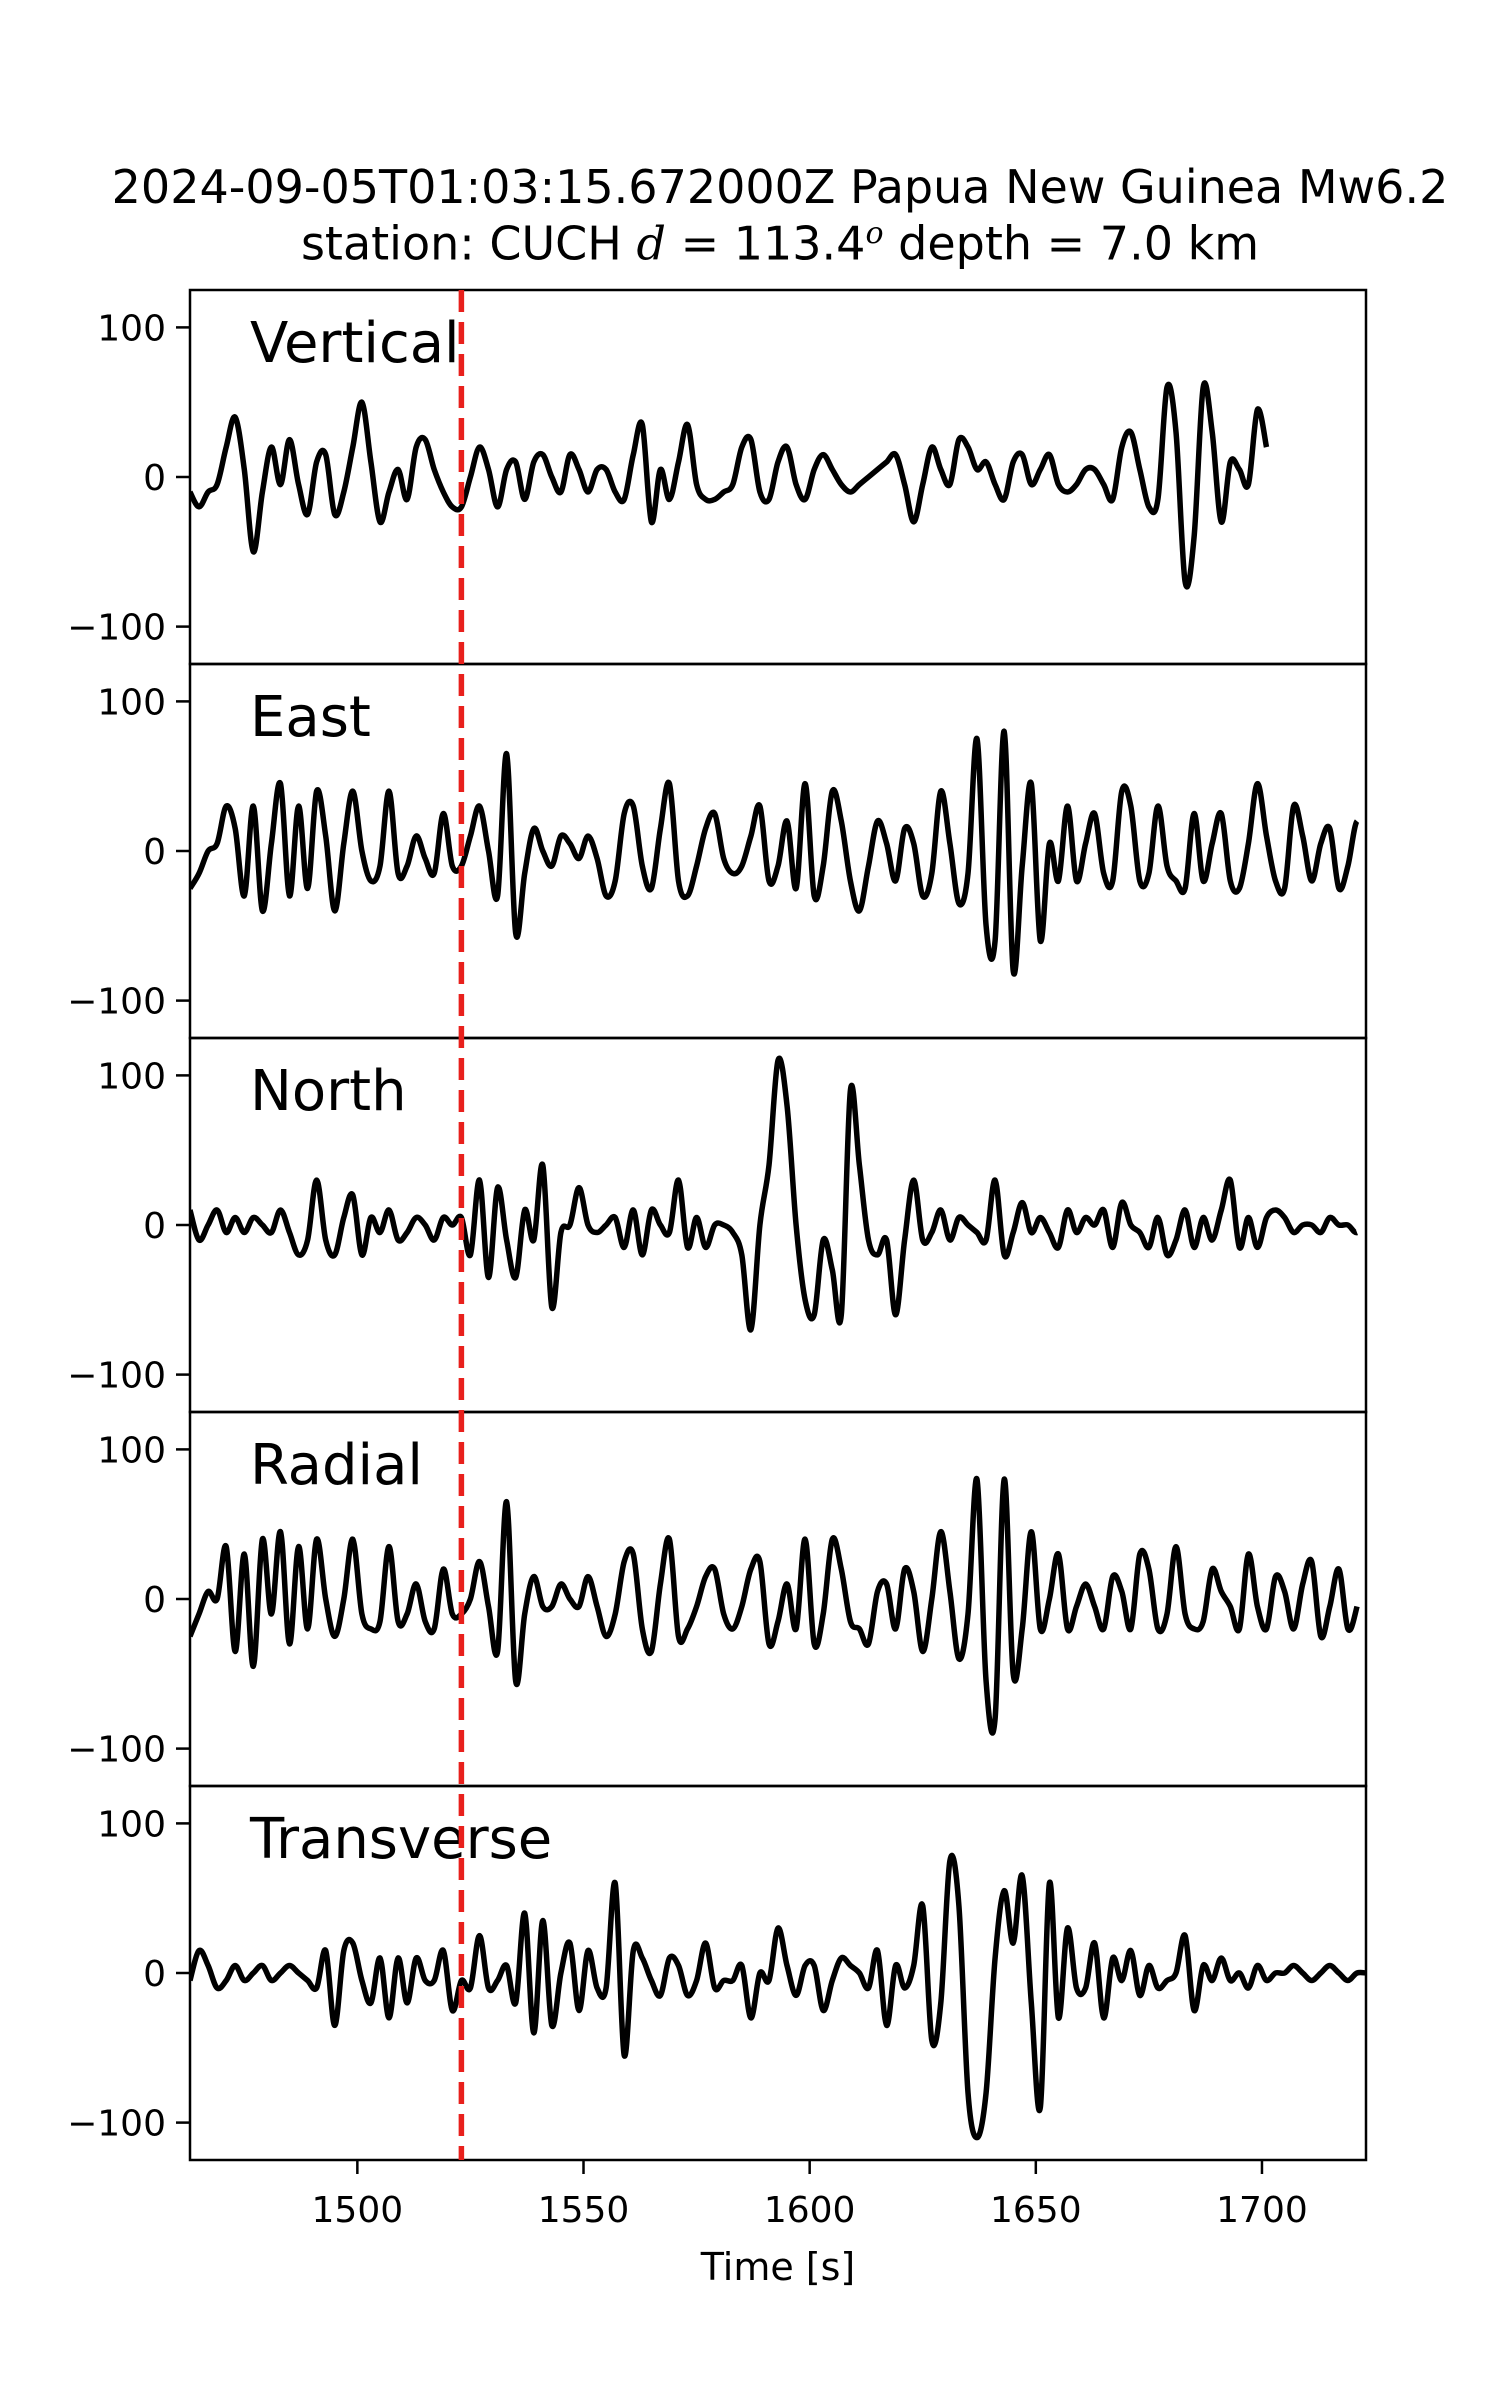  Describe the element at coordinates (131, 328) in the screenshot. I see `y-tick-label-vertical-0: 100` at that location.